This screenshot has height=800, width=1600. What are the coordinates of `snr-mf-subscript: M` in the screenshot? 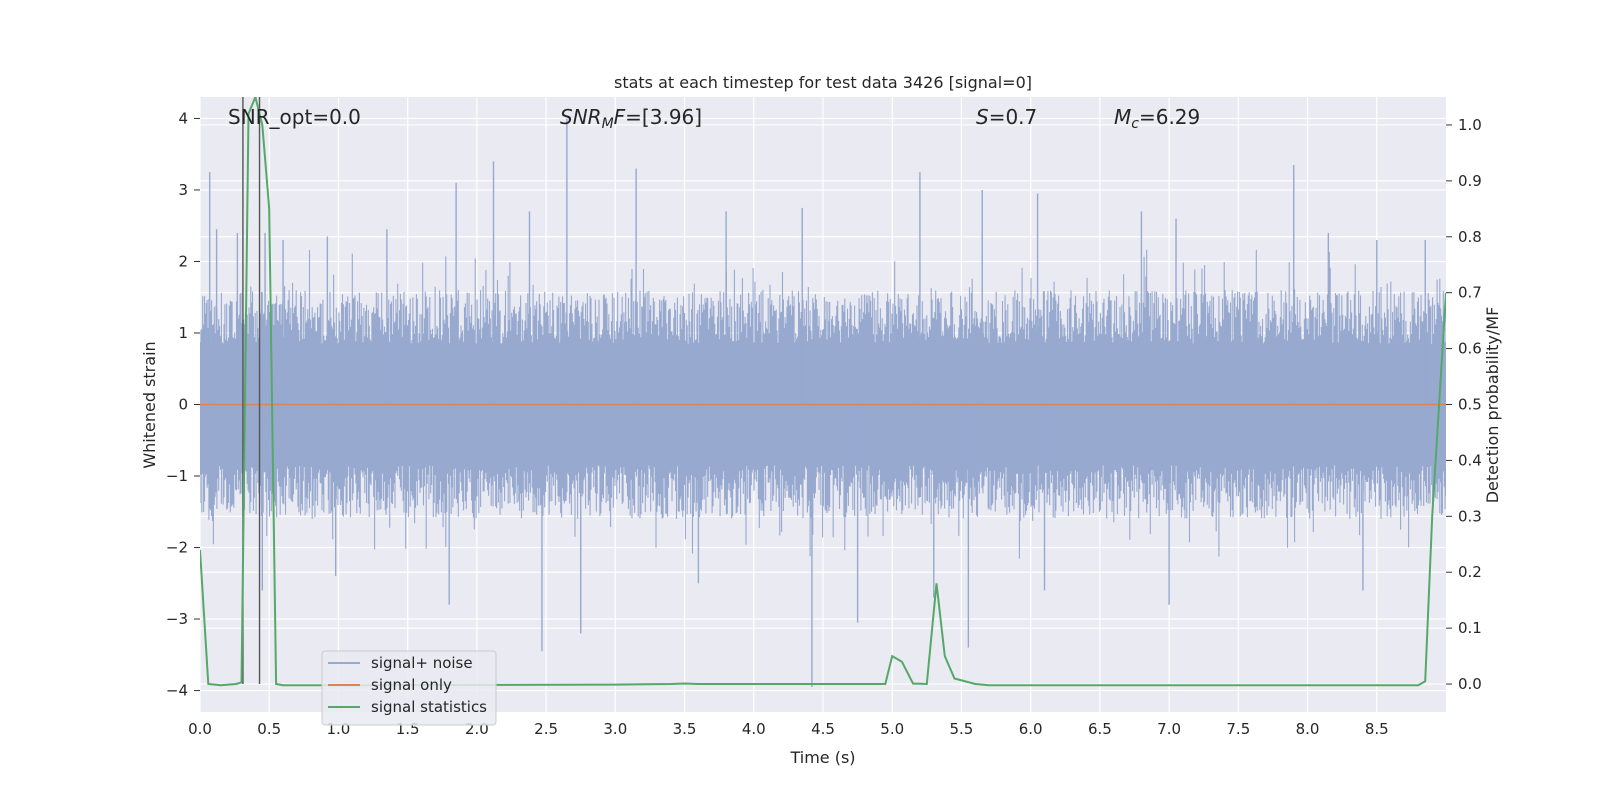 It's located at (608, 124).